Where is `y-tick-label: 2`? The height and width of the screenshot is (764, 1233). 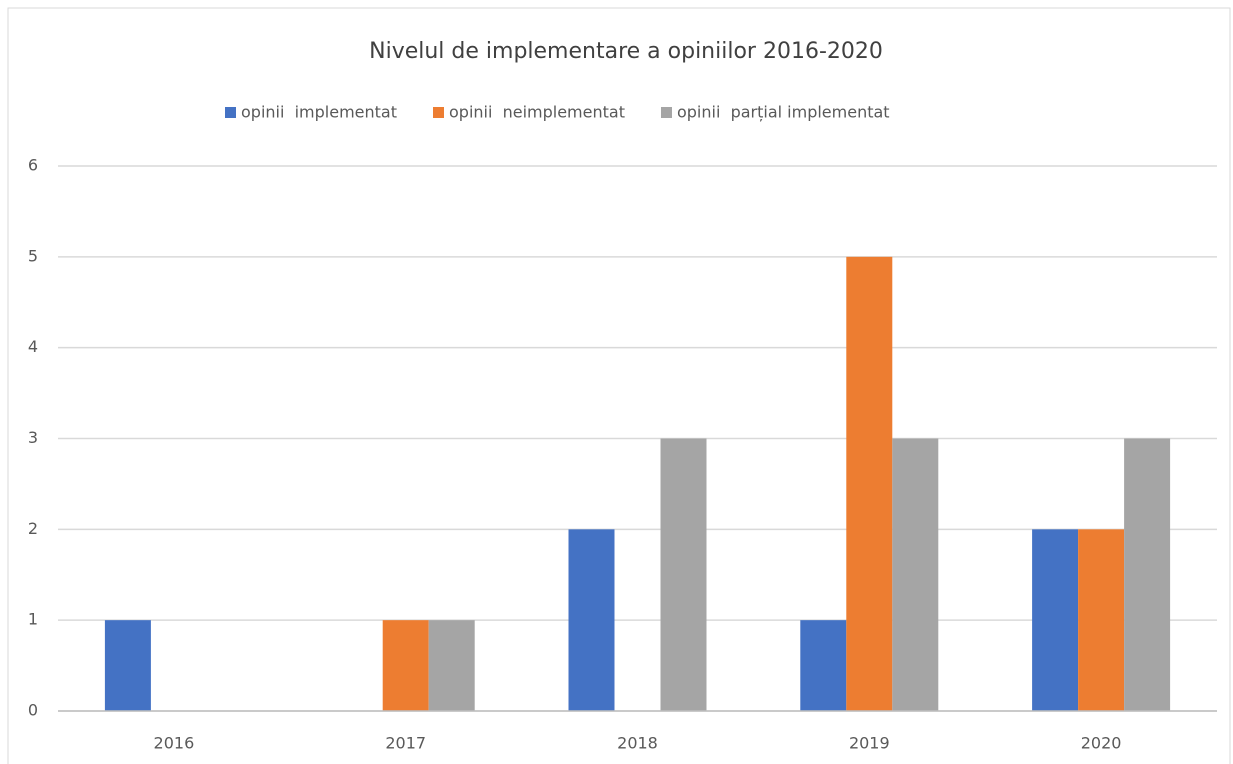
y-tick-label: 2 is located at coordinates (33, 528).